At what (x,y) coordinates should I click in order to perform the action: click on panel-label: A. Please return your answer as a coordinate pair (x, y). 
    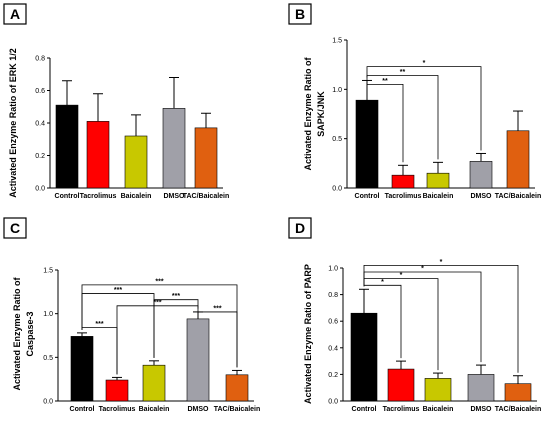
    Looking at the image, I should click on (15, 14).